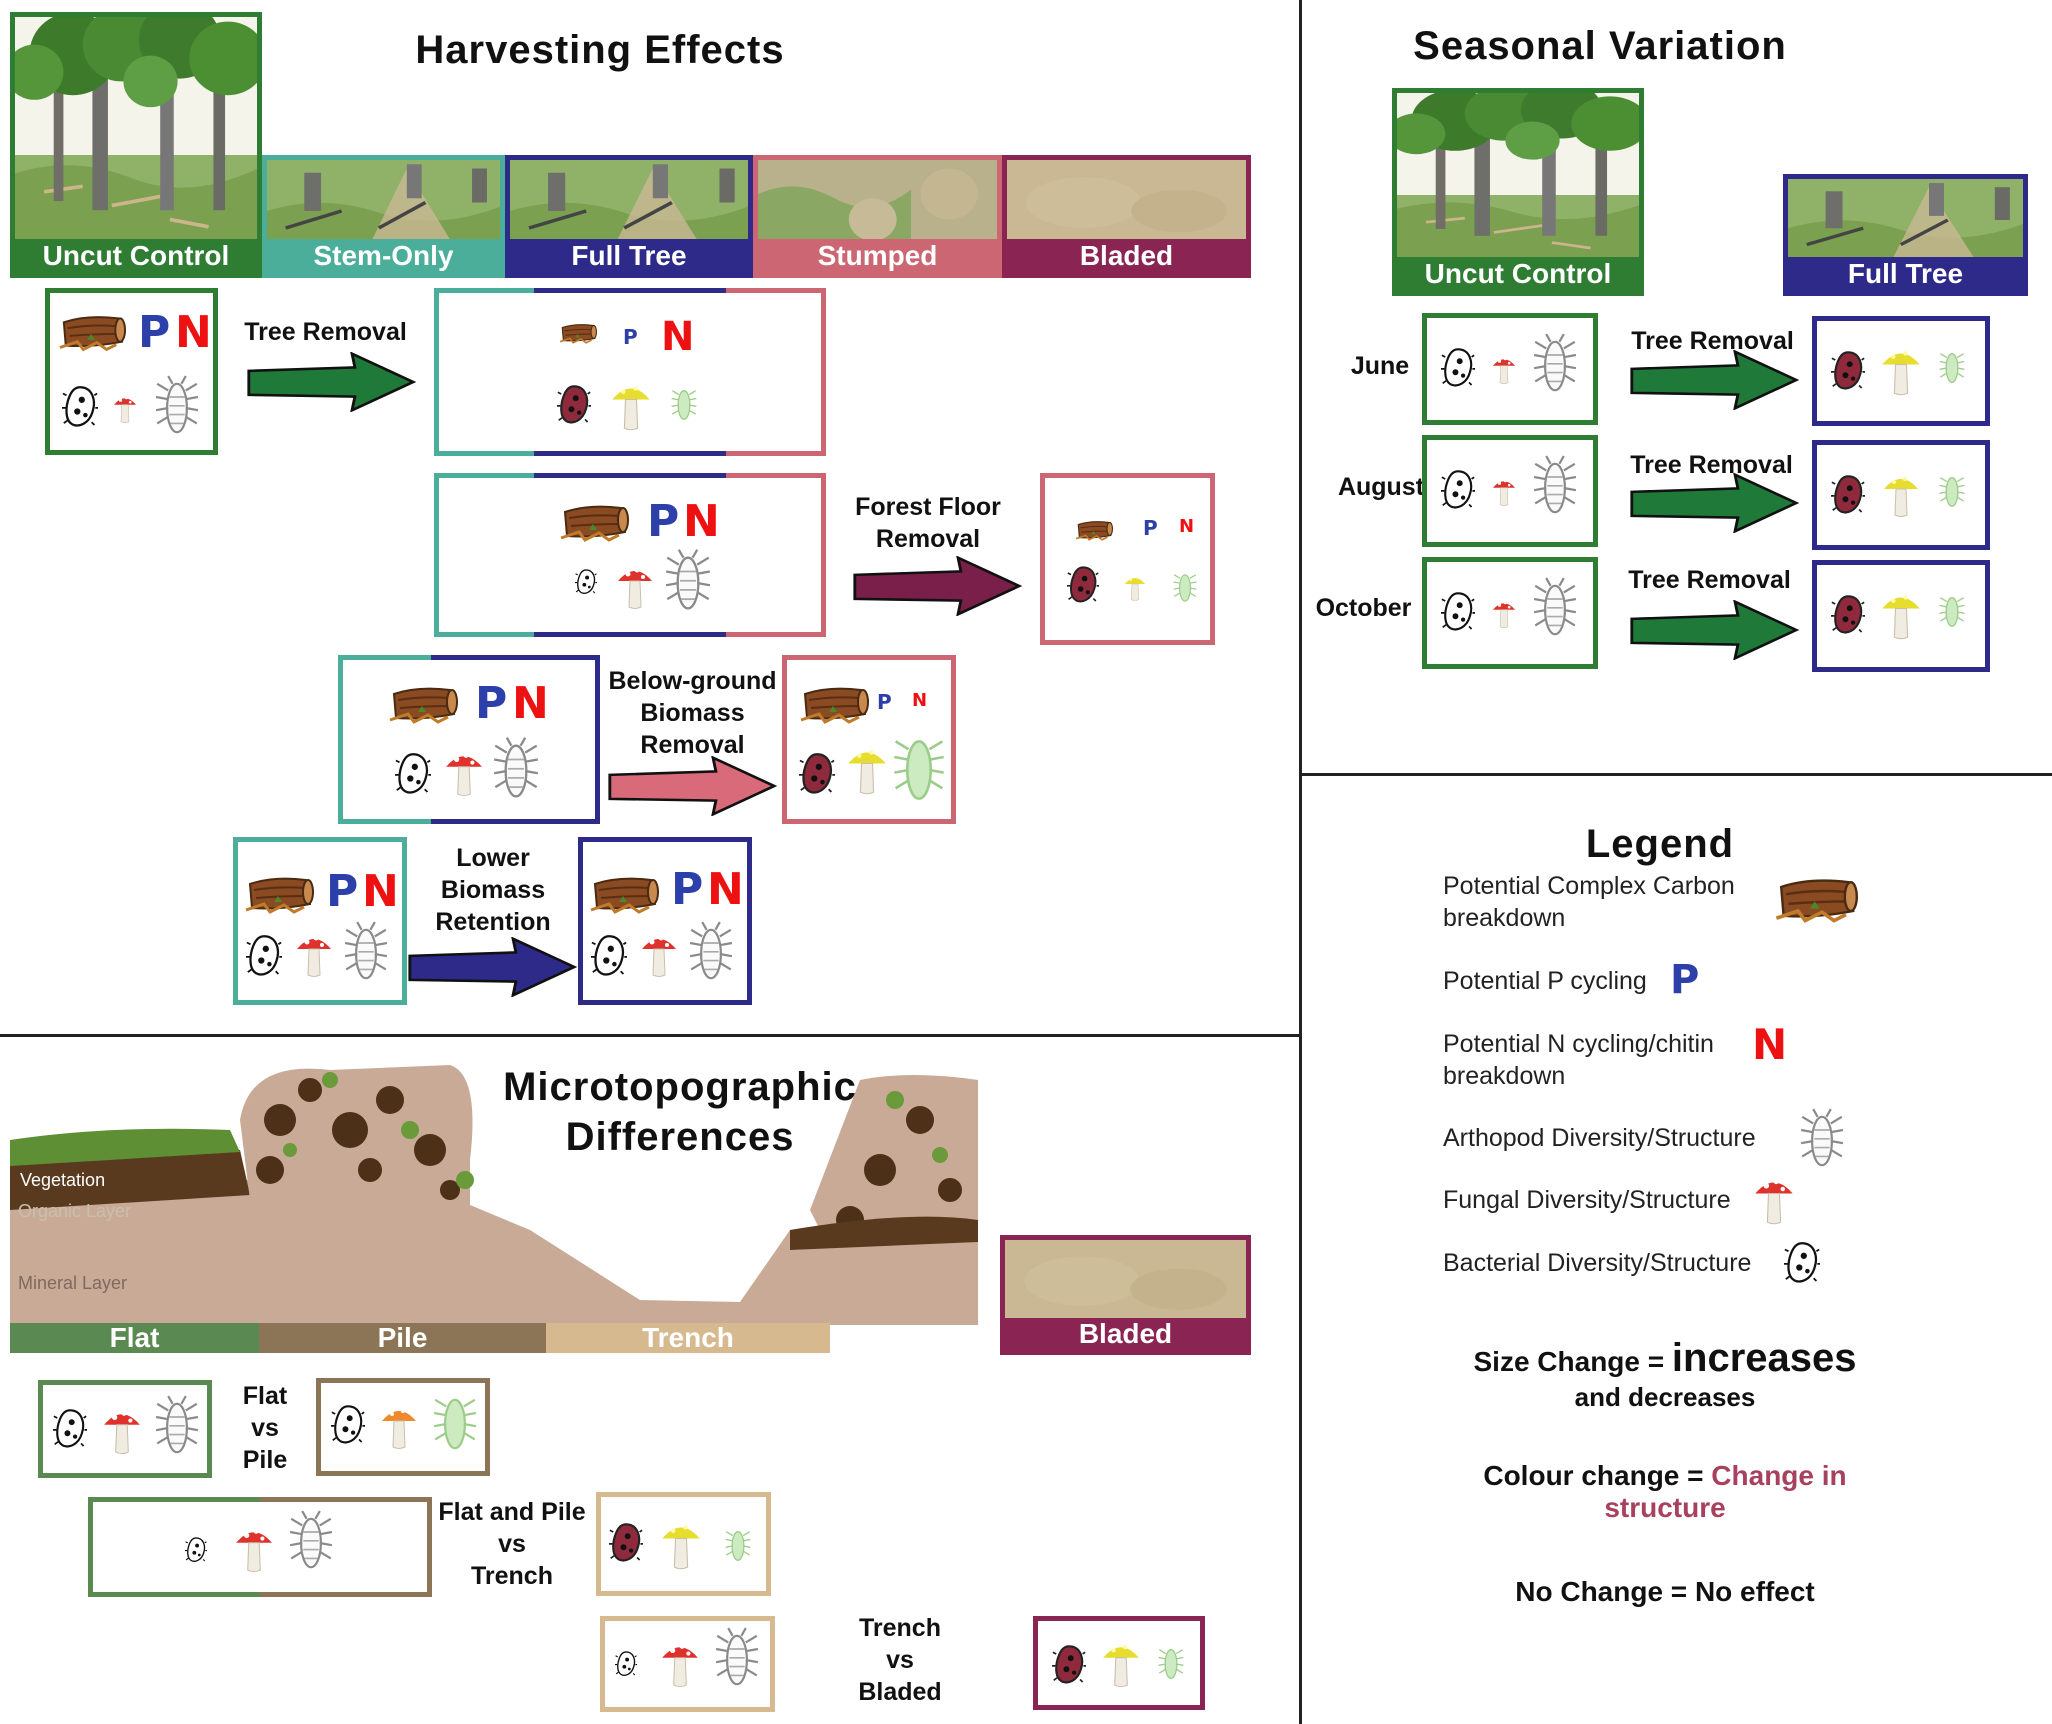 The image size is (2052, 1724). I want to click on lower-retention-label: Lower Biomass Retention, so click(493, 890).